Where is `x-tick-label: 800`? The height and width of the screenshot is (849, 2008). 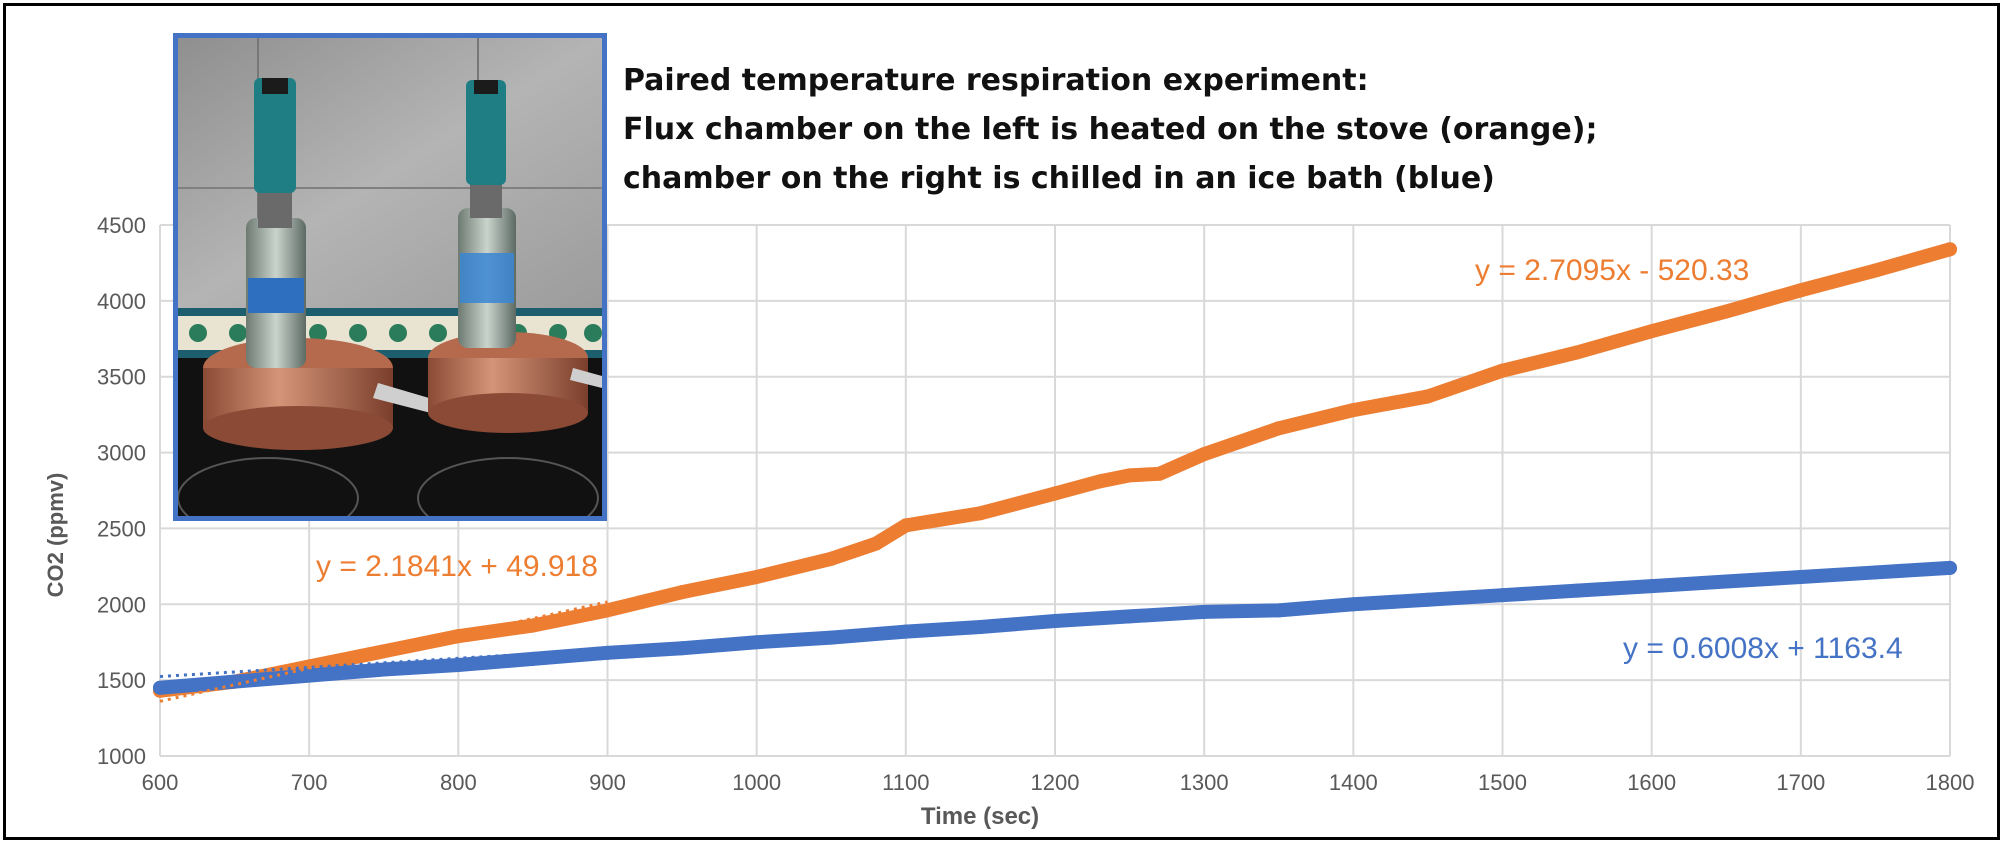
x-tick-label: 800 is located at coordinates (458, 782).